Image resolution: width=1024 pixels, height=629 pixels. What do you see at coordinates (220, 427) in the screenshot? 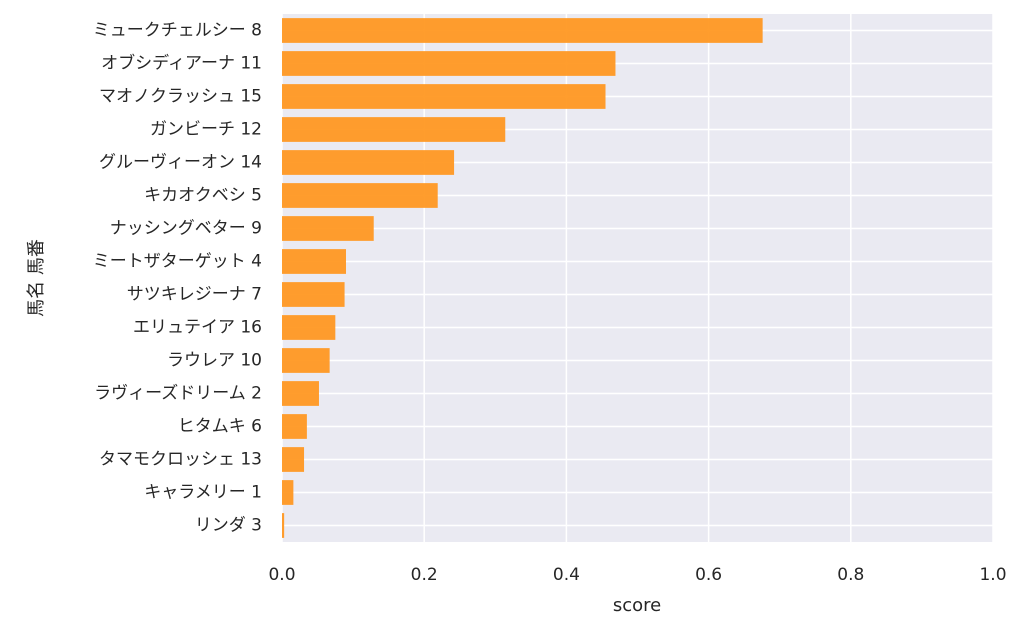
I see `y-tick-label: ヒタムキ 6` at bounding box center [220, 427].